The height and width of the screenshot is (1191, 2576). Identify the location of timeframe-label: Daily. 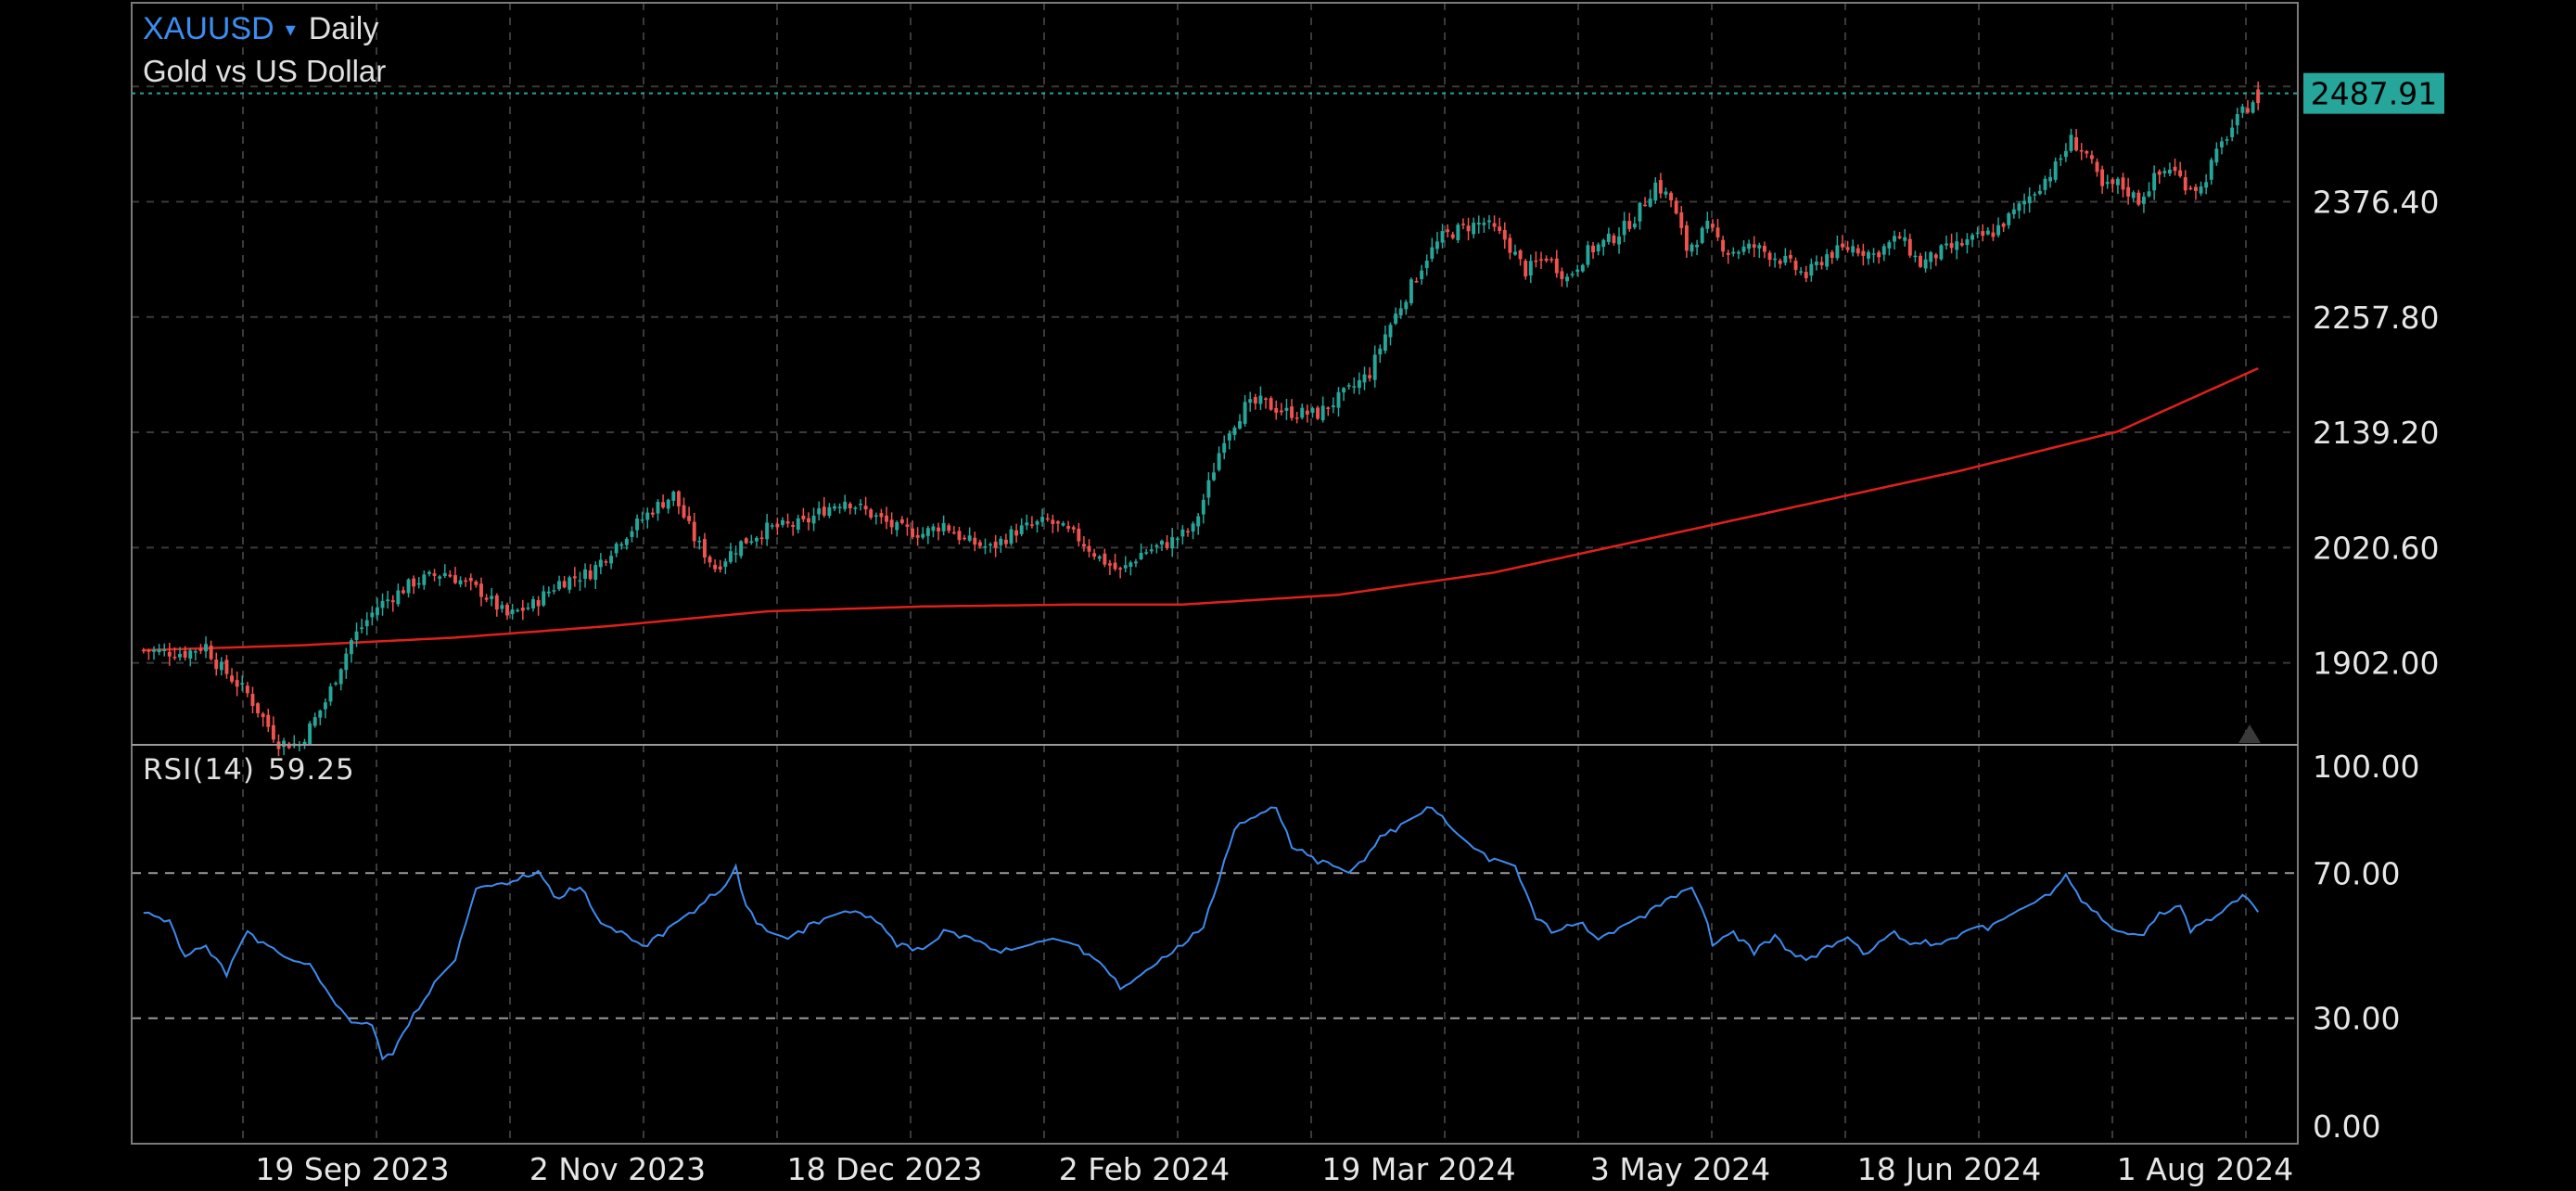
(343, 29).